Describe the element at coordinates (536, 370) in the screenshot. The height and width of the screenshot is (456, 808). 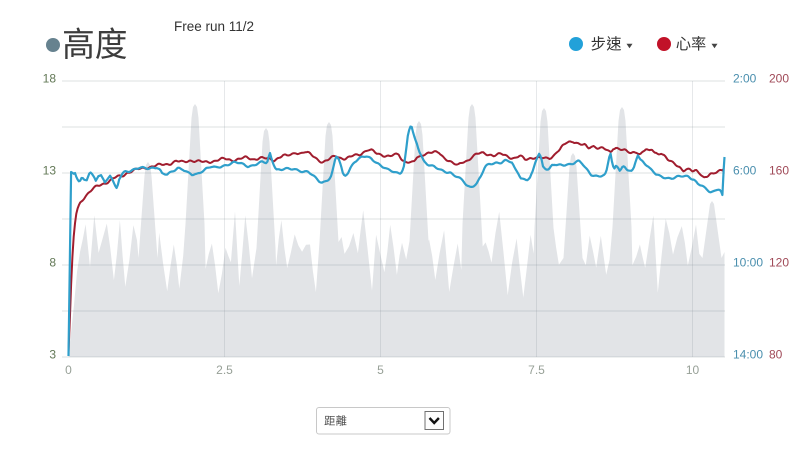
I see `svg-text: 7.5` at that location.